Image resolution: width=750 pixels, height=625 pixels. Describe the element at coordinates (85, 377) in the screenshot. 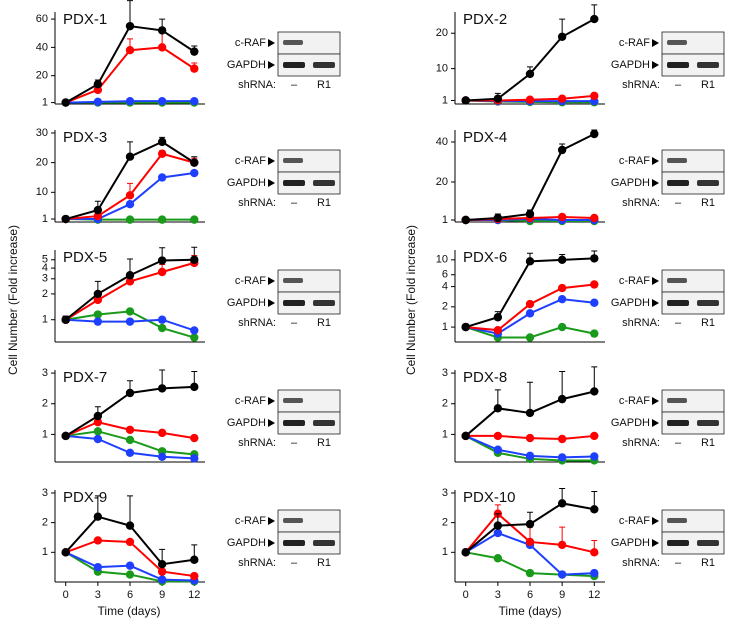

I see `panel-title: PDX-7` at that location.